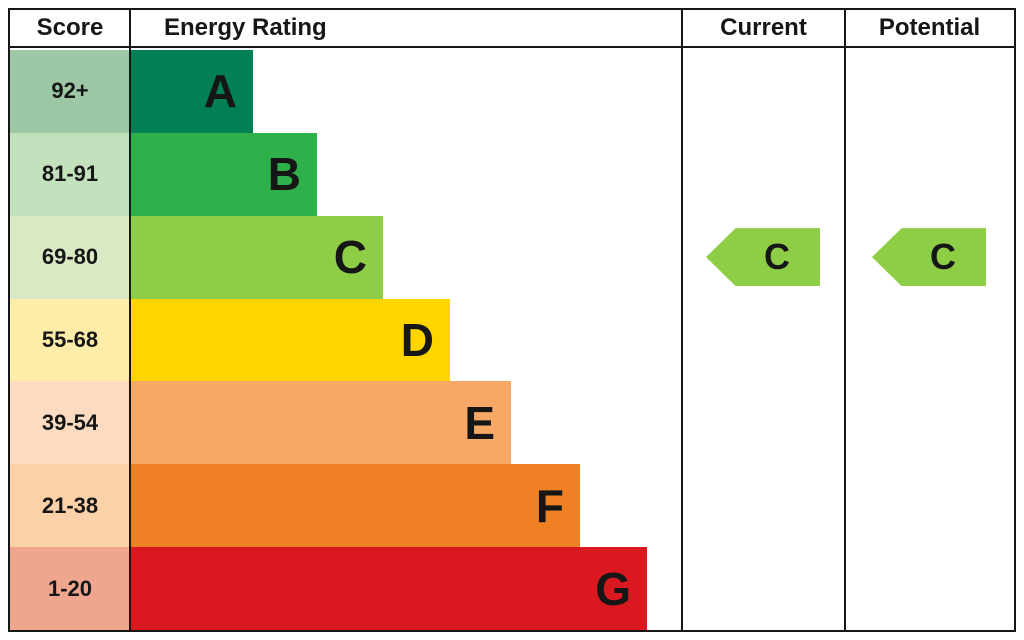 This screenshot has height=640, width=1024. What do you see at coordinates (70, 174) in the screenshot?
I see `band-score-b: 81-91` at bounding box center [70, 174].